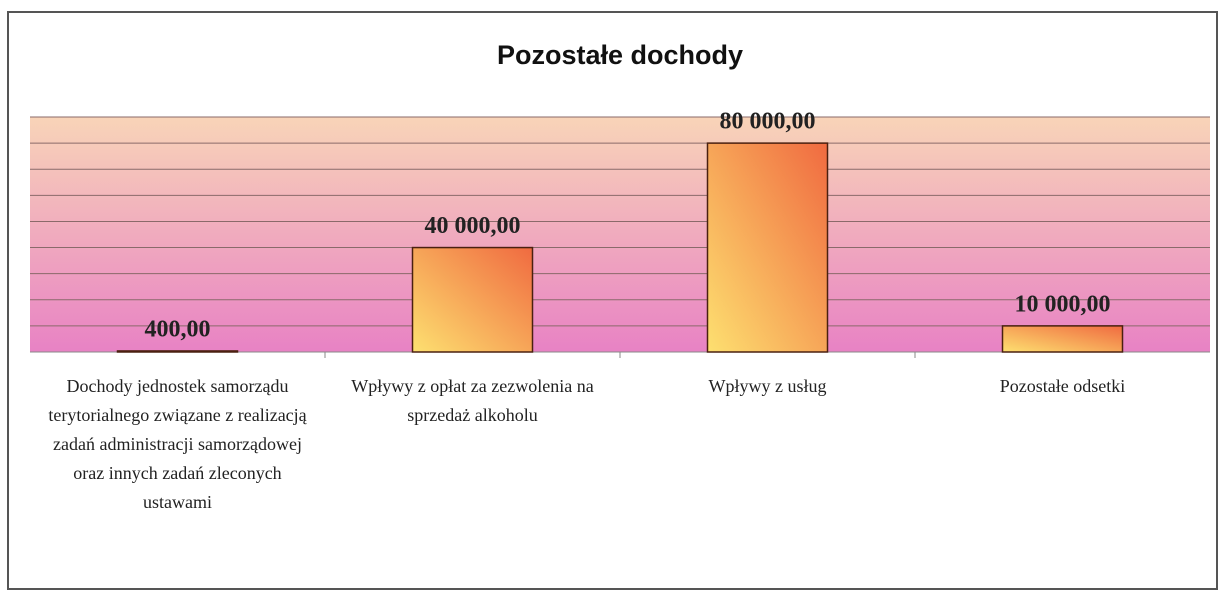 This screenshot has height=590, width=1218. Describe the element at coordinates (1063, 304) in the screenshot. I see `value-label: 10 000,00` at that location.